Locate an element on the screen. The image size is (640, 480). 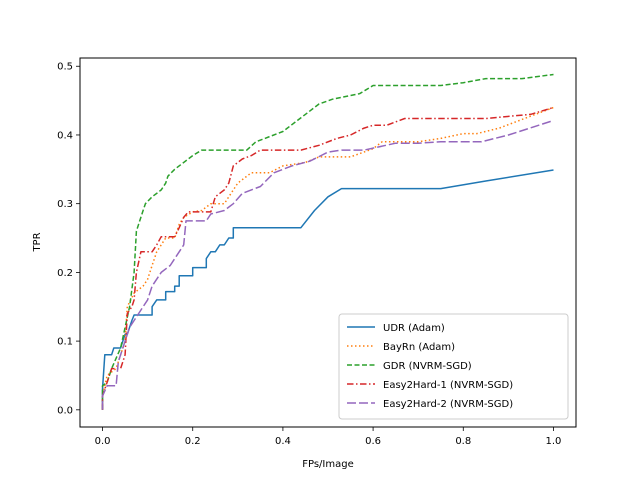
y-tick-label: 0.1 is located at coordinates (65, 342).